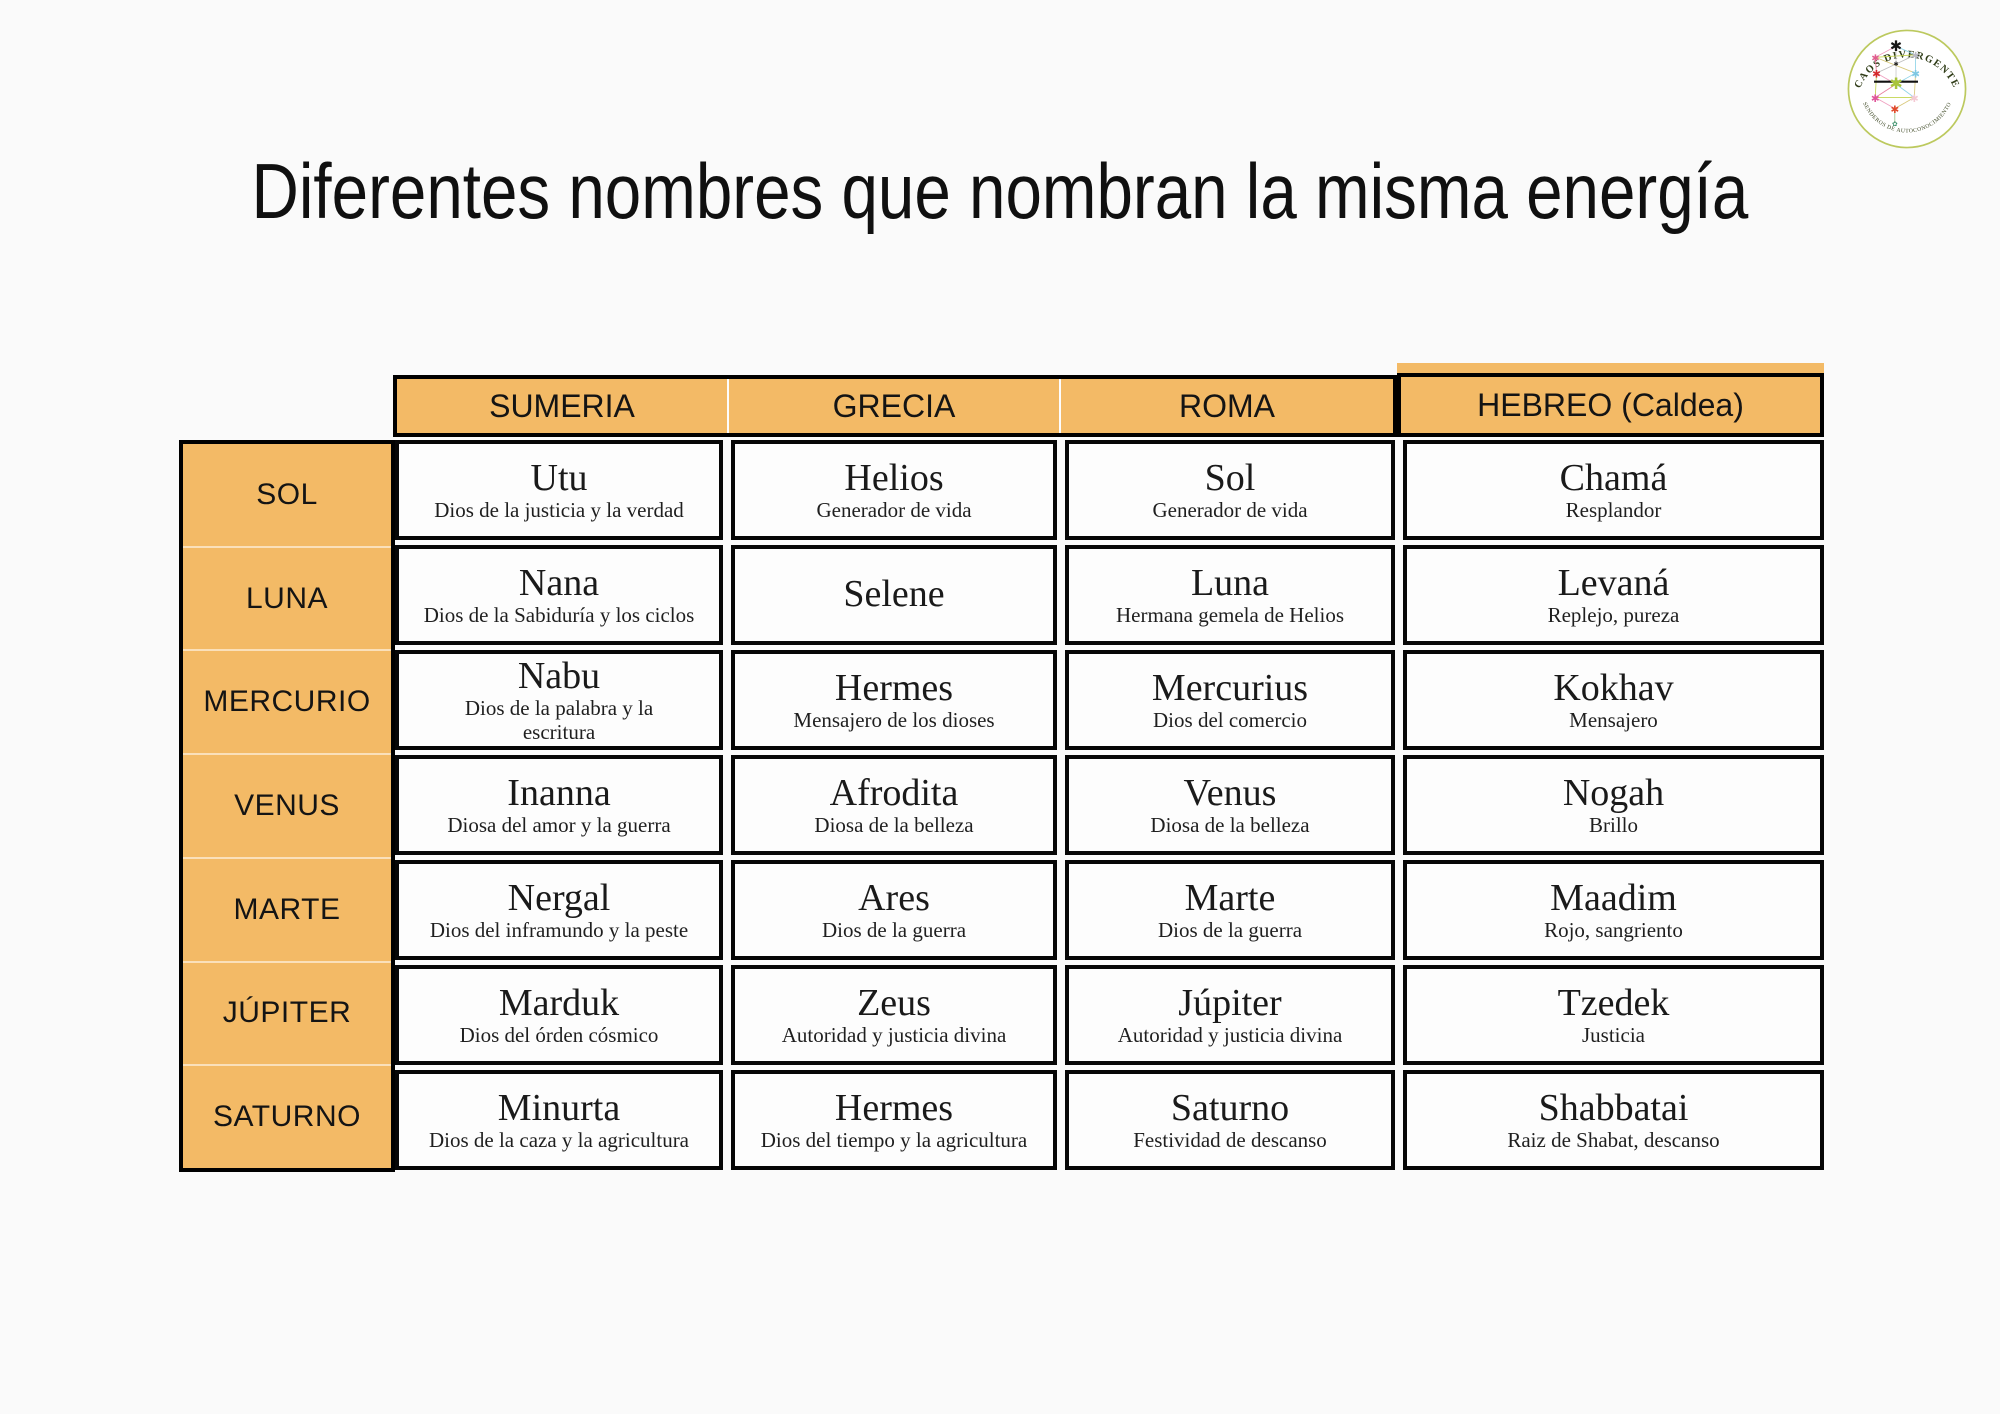 The image size is (2000, 1414). What do you see at coordinates (1230, 719) in the screenshot?
I see `deity-desc: Dios del comercio` at bounding box center [1230, 719].